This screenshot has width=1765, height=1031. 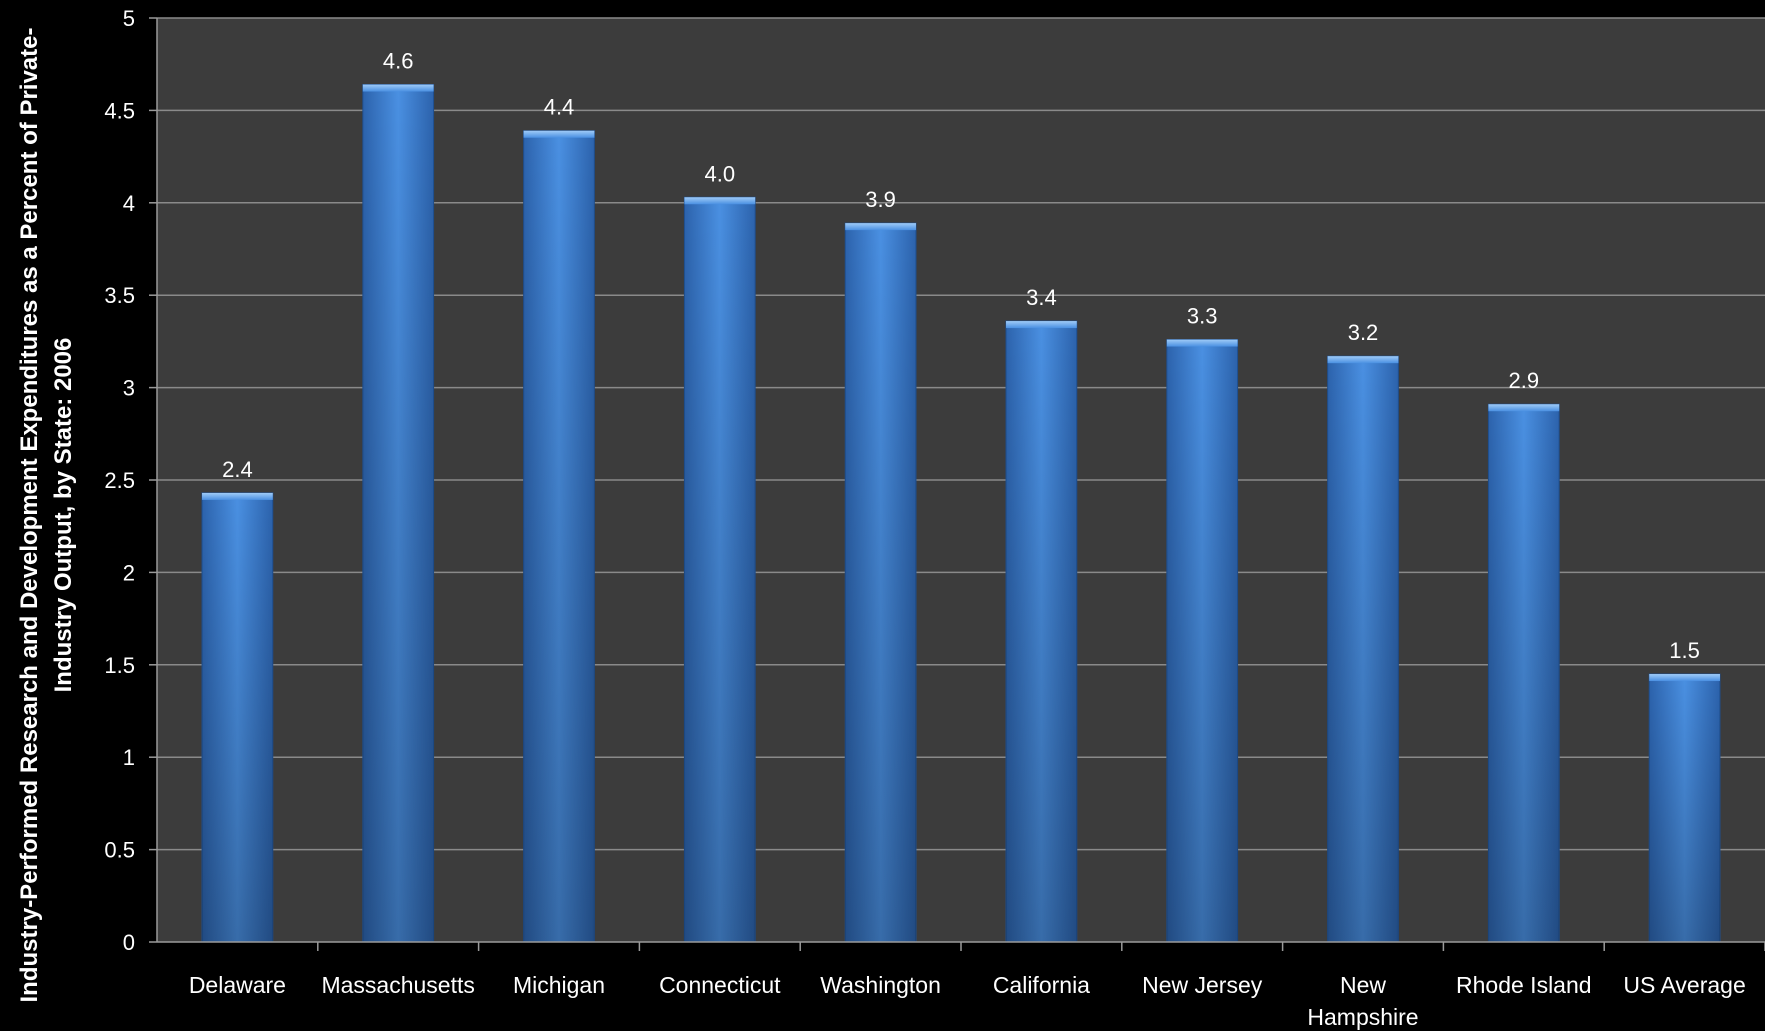 I want to click on category-label: Connecticut, so click(x=720, y=985).